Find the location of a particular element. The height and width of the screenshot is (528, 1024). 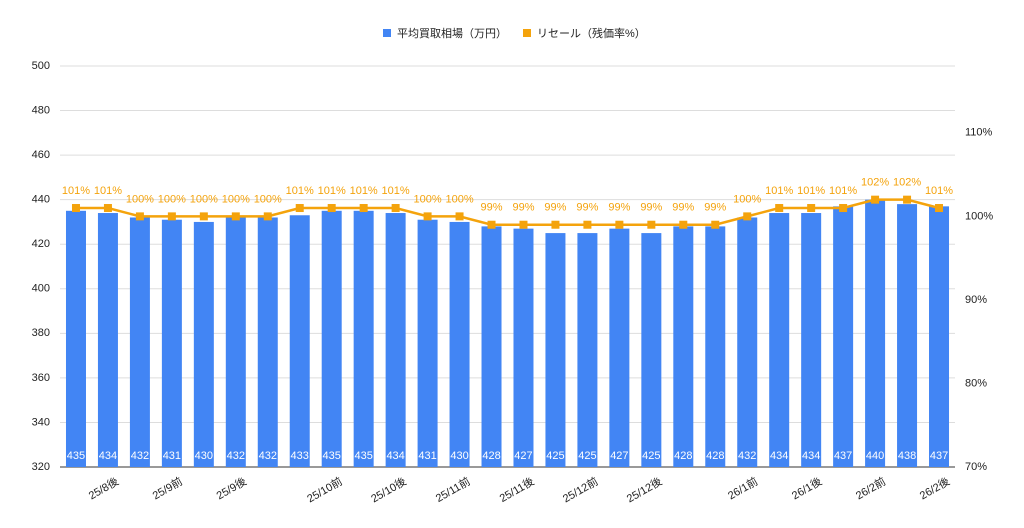

y2-tick-label: 100% is located at coordinates (979, 216).